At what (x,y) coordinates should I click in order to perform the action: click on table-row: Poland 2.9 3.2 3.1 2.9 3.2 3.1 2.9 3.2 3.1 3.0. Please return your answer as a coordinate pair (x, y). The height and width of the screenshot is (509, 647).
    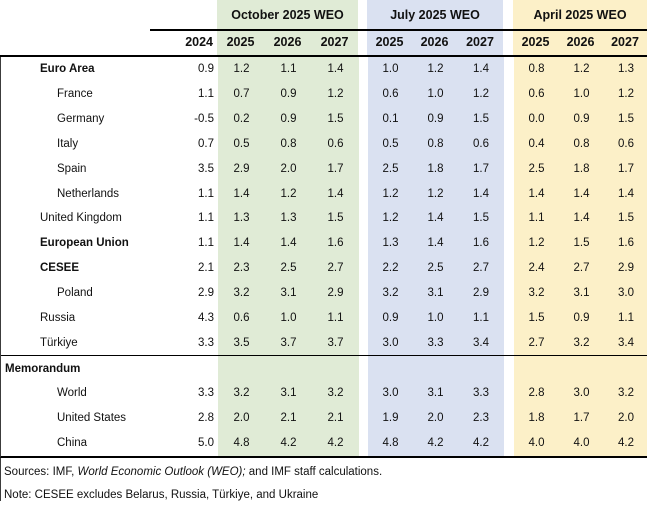
    Looking at the image, I should click on (324, 293).